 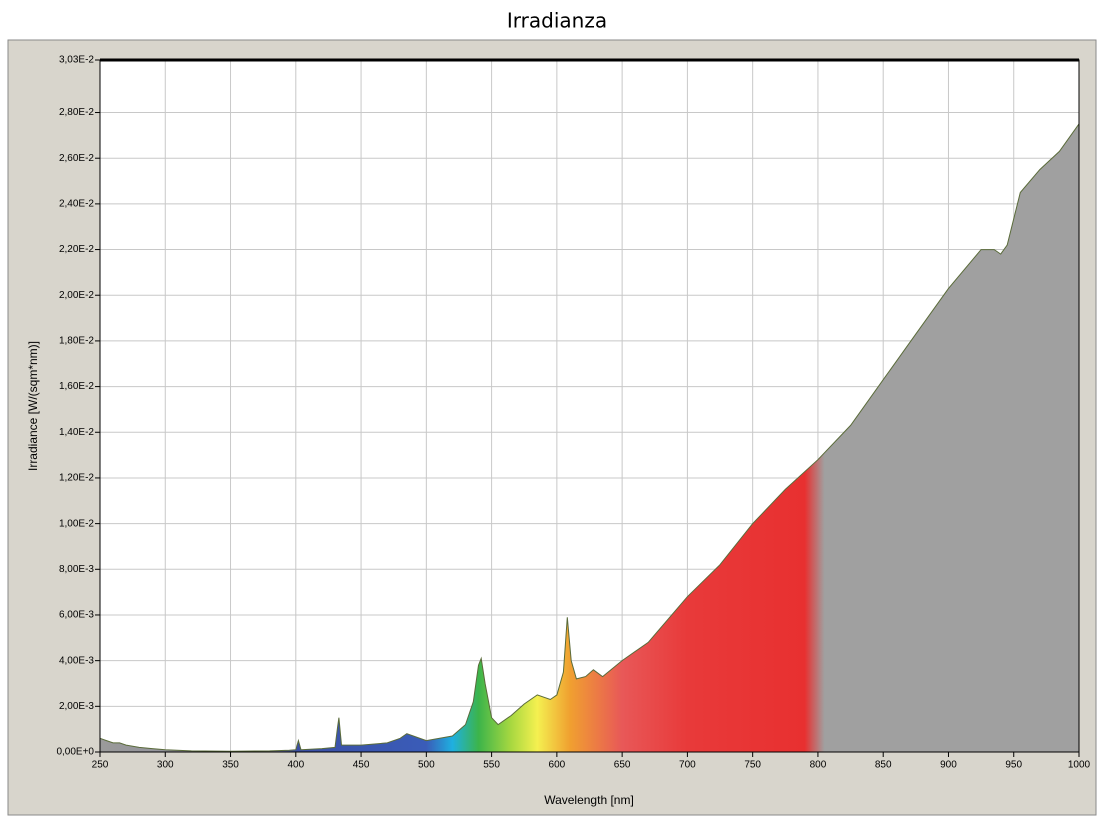 I want to click on y-tick-label: 1,00E-2, so click(x=76, y=523).